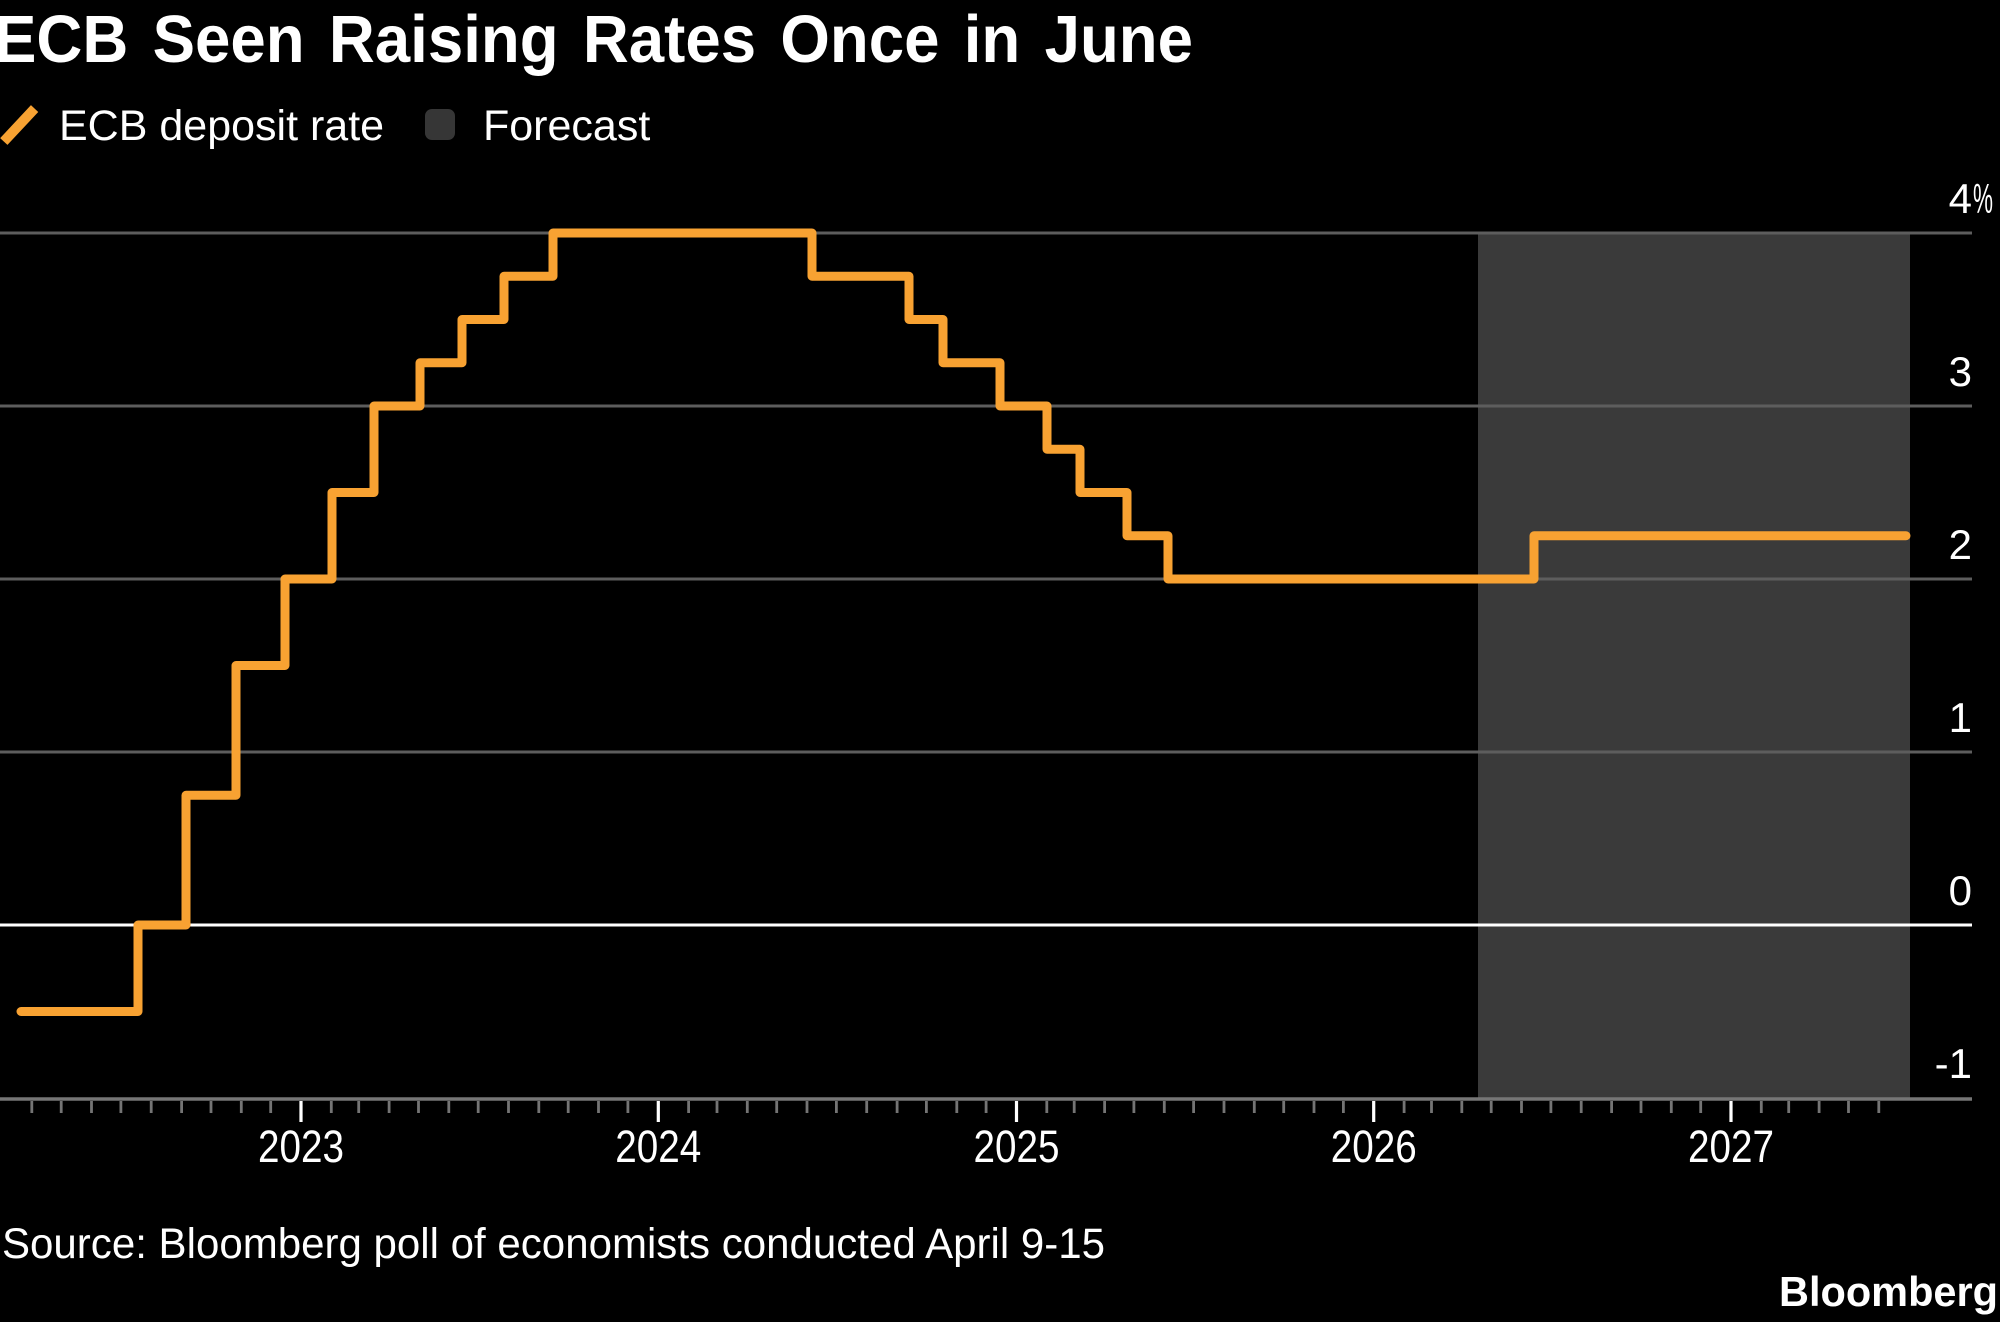 Image resolution: width=2000 pixels, height=1322 pixels. Describe the element at coordinates (1731, 1146) in the screenshot. I see `svg-text: 2027` at that location.